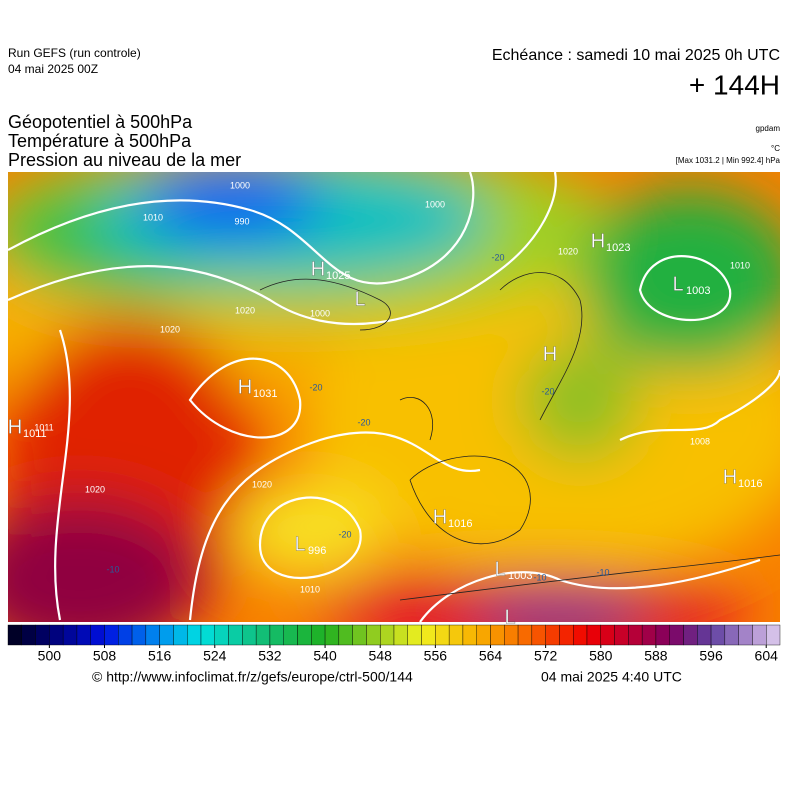 The image size is (788, 794). What do you see at coordinates (53, 69) in the screenshot?
I see `run-date: 04 mai 2025 00Z` at bounding box center [53, 69].